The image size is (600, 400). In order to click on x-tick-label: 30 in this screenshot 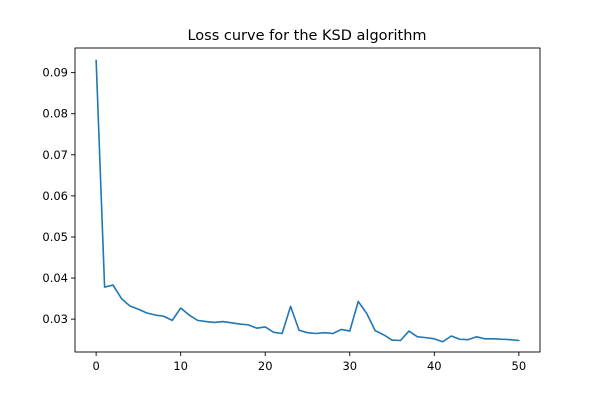, I will do `click(349, 366)`.